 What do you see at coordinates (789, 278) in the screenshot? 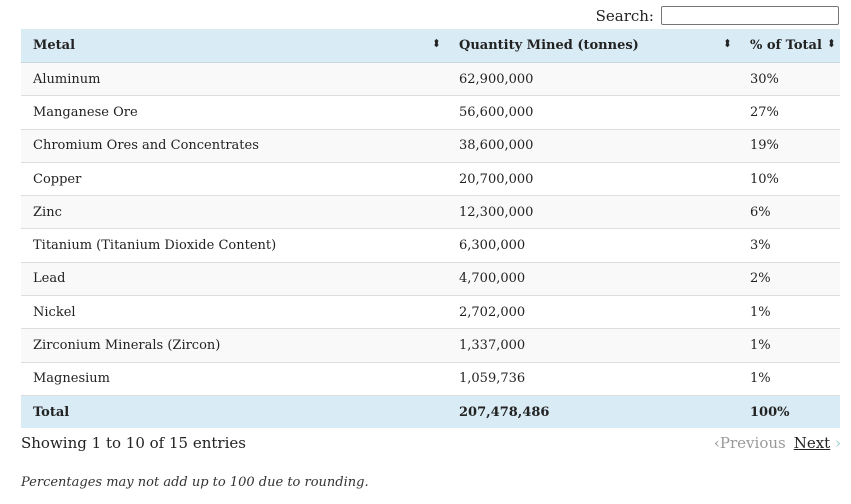
I see `table-cell: 2%` at bounding box center [789, 278].